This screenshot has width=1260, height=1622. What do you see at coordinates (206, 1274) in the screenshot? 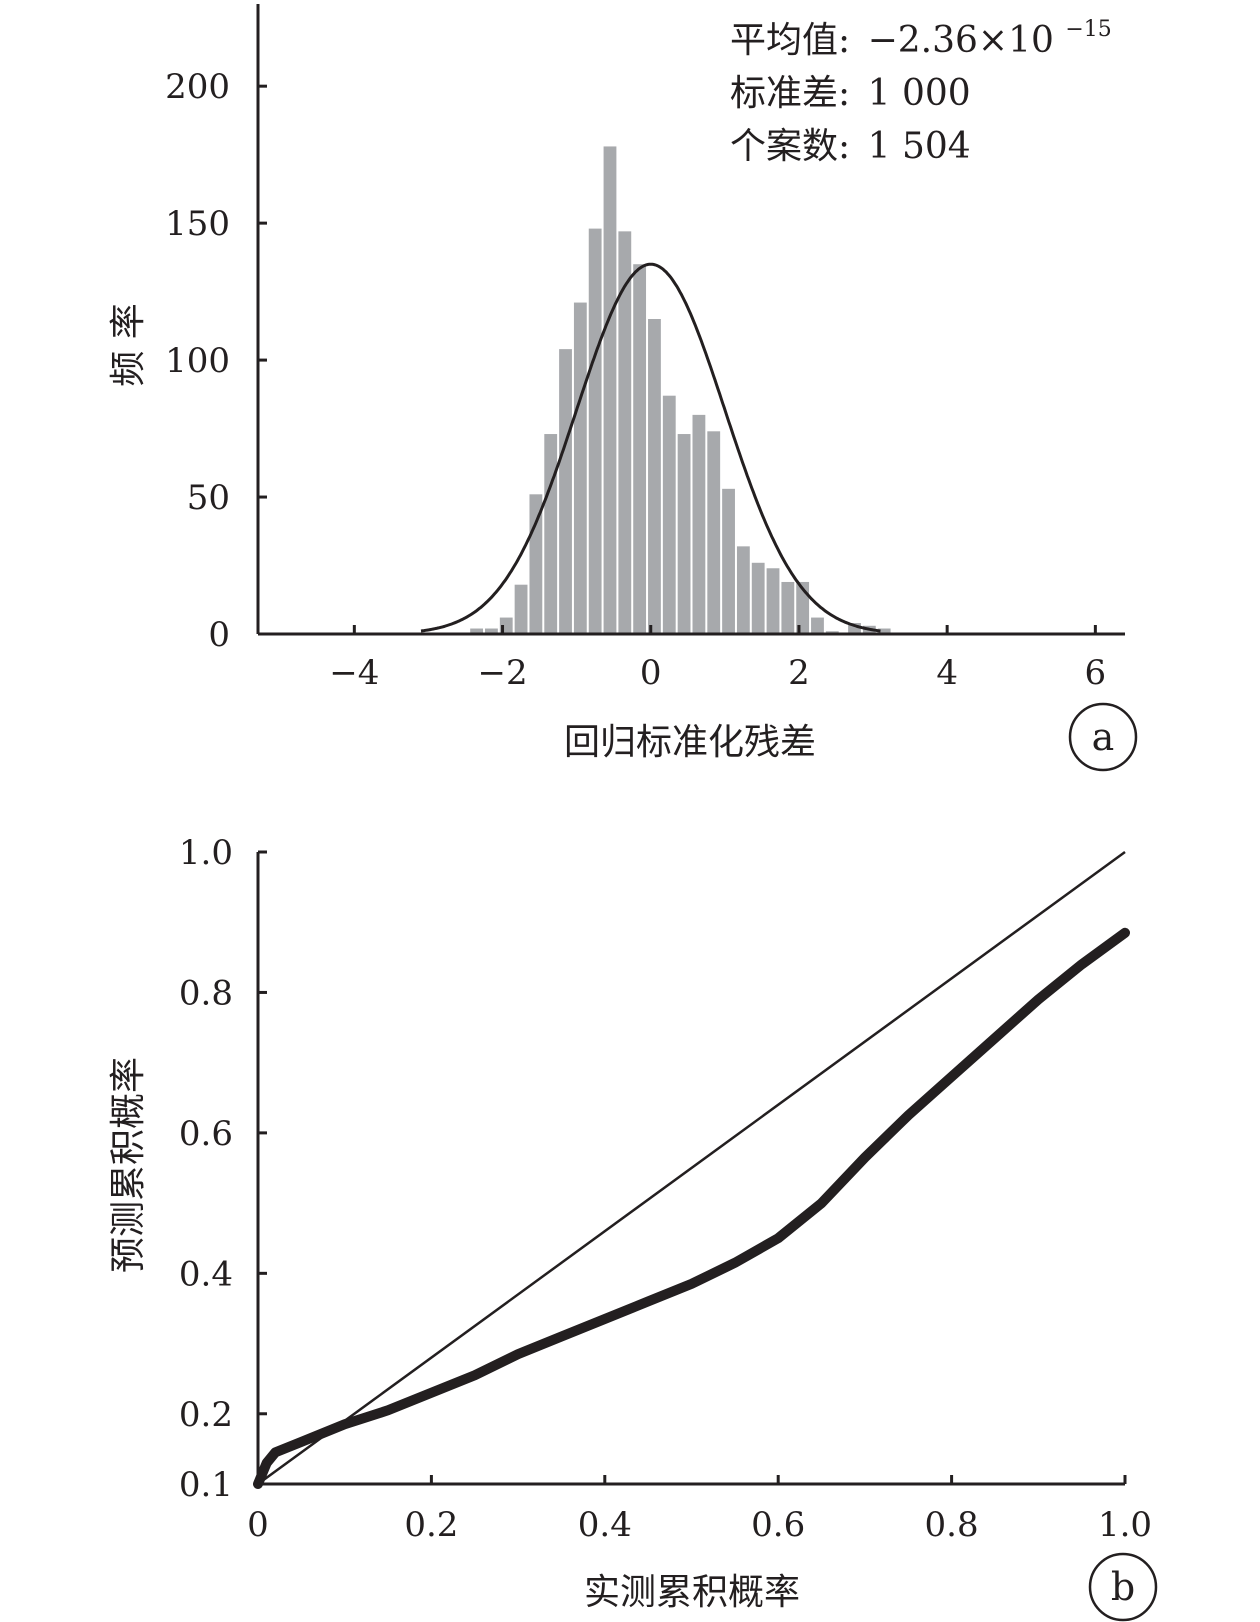
I see `y-tick-label: 0.4` at bounding box center [206, 1274].